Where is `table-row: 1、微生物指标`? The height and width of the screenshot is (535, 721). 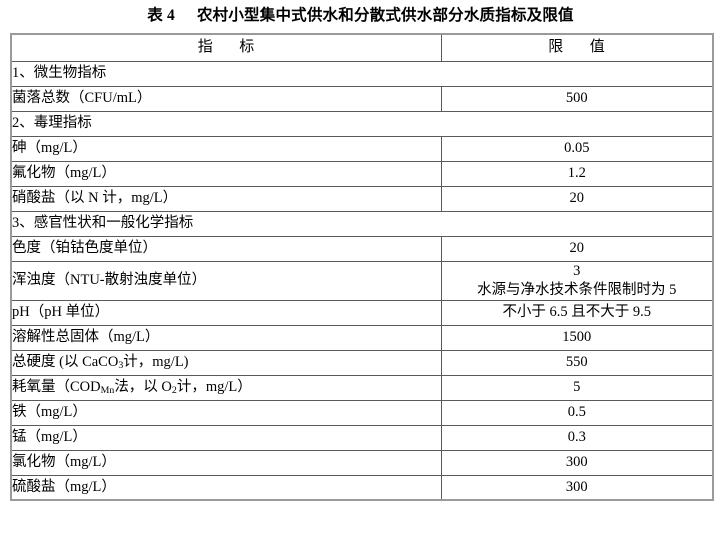
table-row: 1、微生物指标 is located at coordinates (362, 73).